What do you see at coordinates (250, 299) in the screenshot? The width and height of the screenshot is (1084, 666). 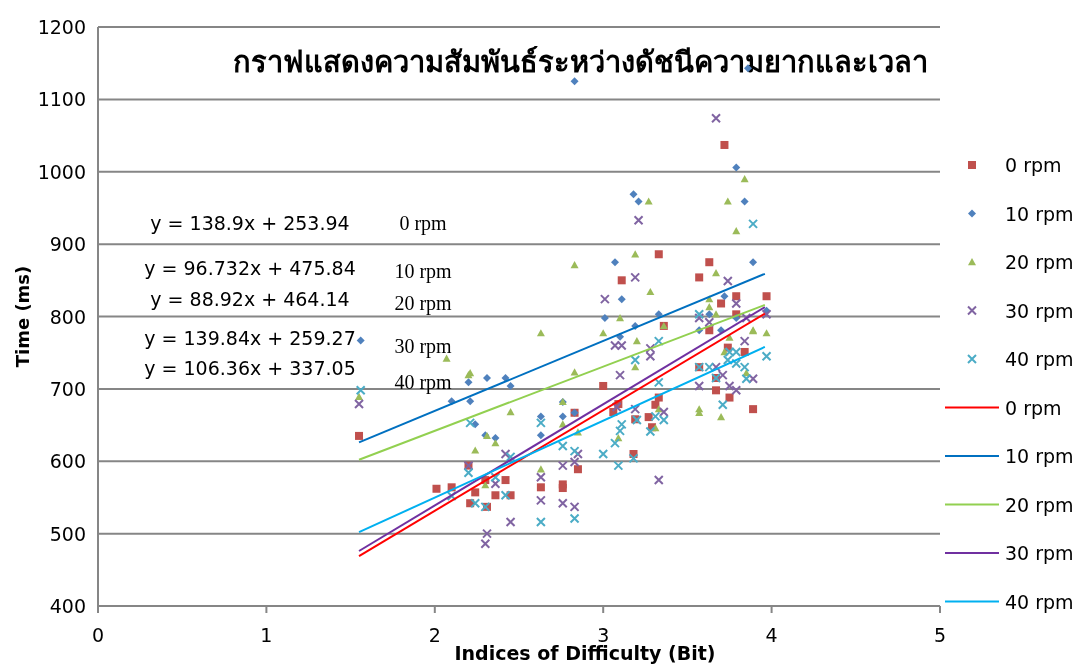 I see `annotation: y = 88.92x + 464.14` at bounding box center [250, 299].